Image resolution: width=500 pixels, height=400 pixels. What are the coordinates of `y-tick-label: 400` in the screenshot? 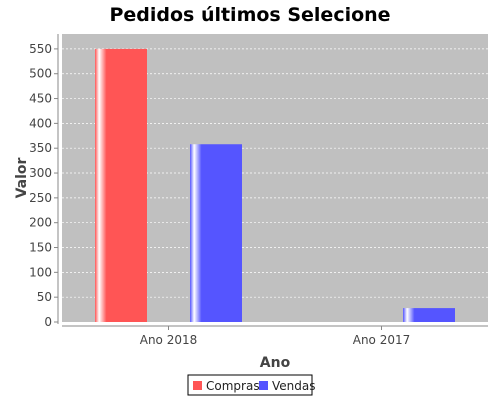 It's located at (40, 123).